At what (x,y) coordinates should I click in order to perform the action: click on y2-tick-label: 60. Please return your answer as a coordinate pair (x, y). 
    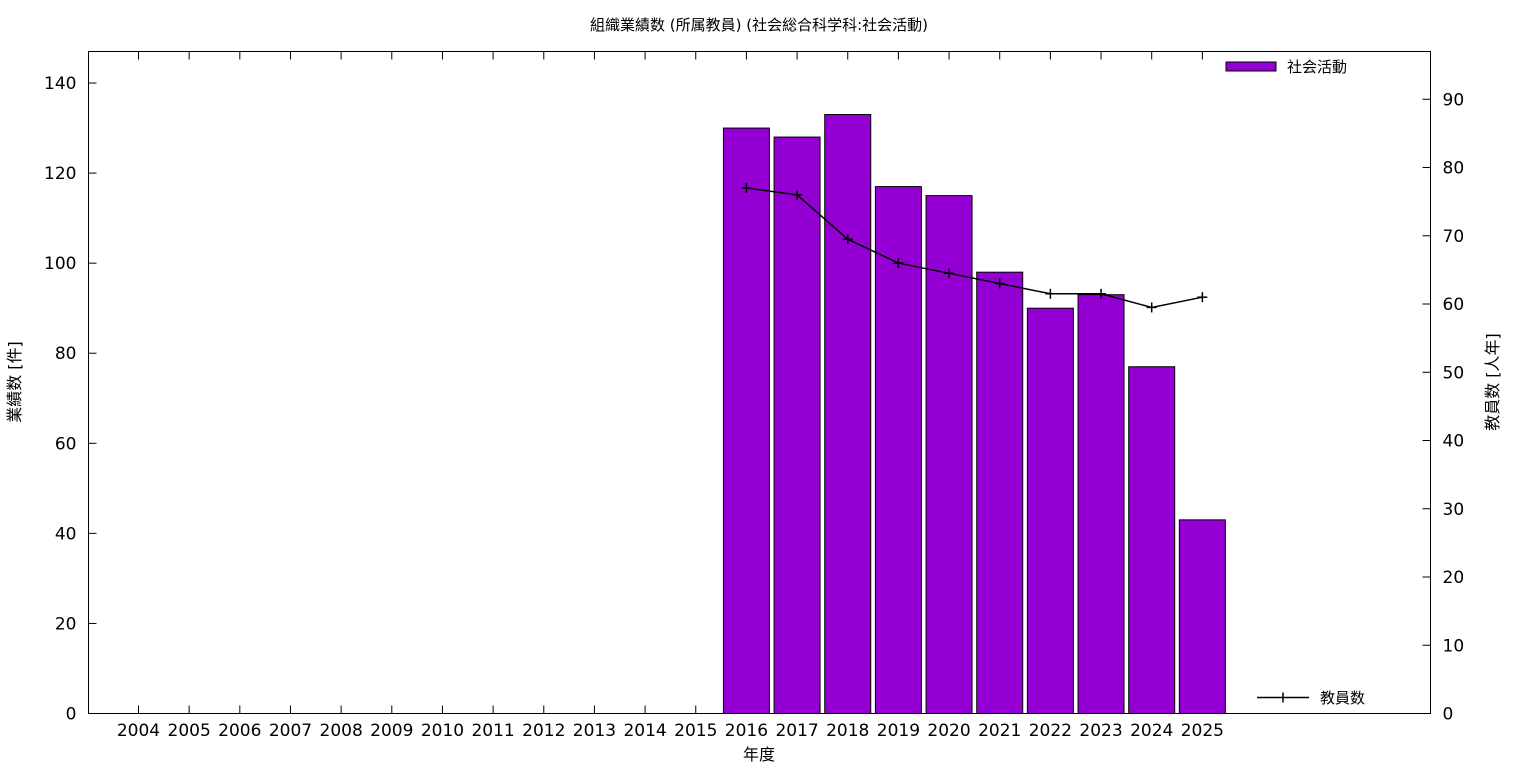
    Looking at the image, I should click on (1454, 305).